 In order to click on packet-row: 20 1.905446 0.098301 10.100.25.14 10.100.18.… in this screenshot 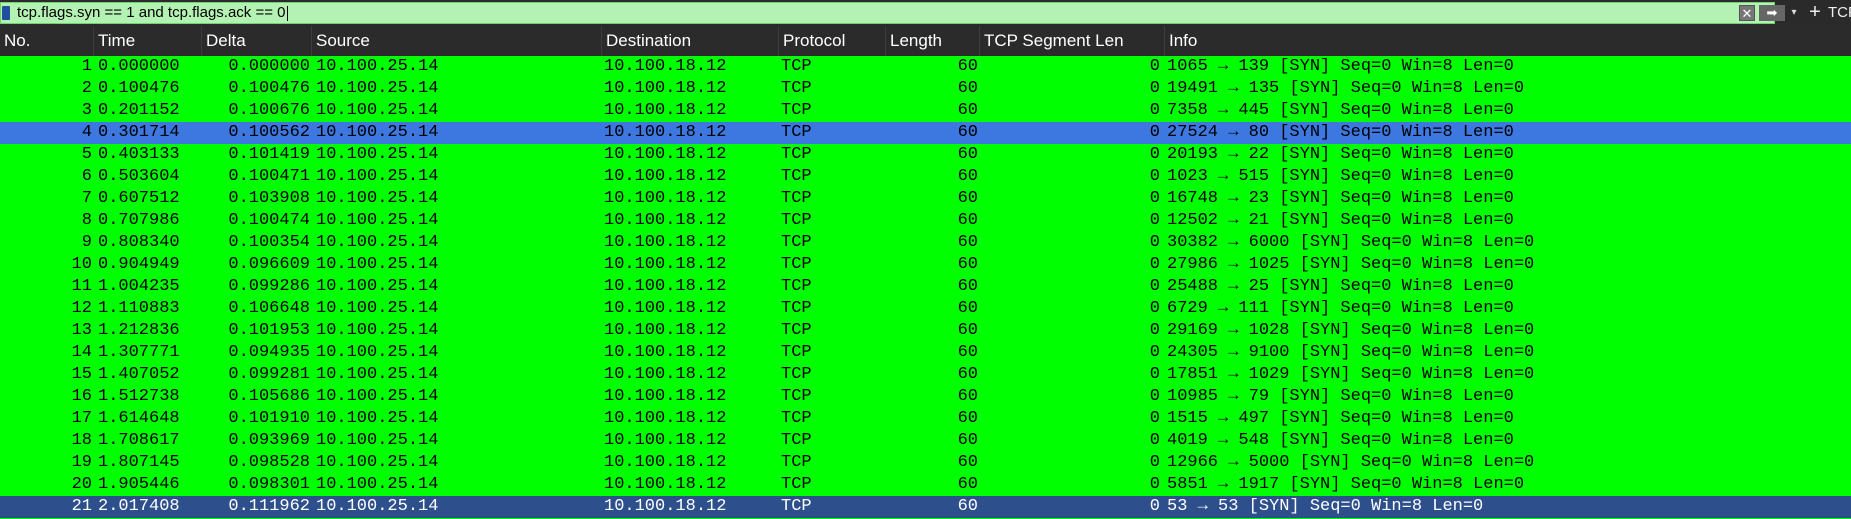, I will do `click(925, 485)`.